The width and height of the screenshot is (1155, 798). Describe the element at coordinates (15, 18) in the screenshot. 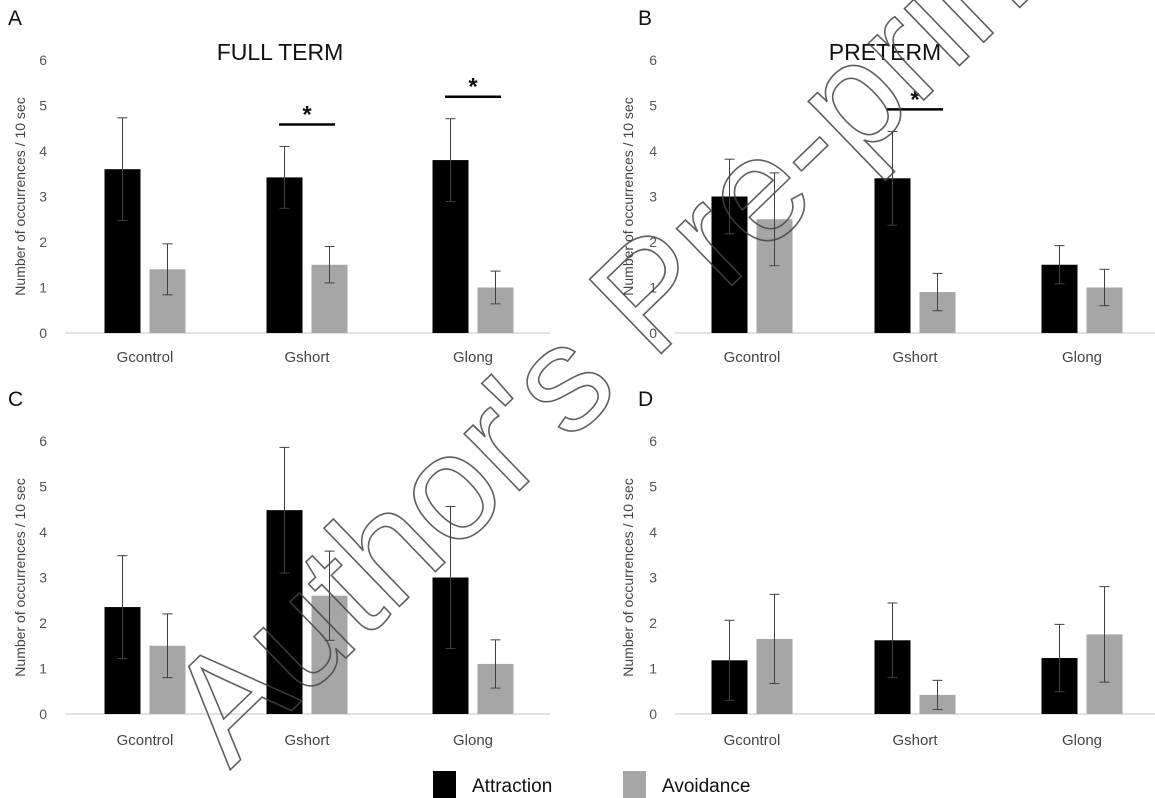

I see `panel-letter: A` at that location.